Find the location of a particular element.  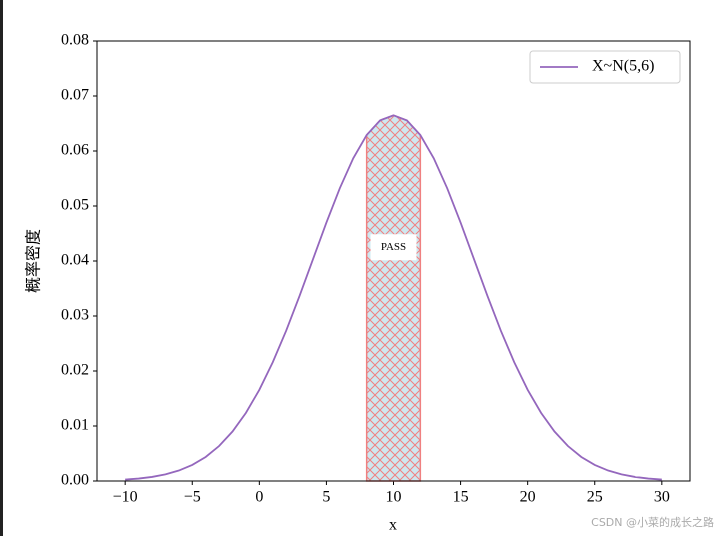

x-tick-label: 10 is located at coordinates (394, 497).